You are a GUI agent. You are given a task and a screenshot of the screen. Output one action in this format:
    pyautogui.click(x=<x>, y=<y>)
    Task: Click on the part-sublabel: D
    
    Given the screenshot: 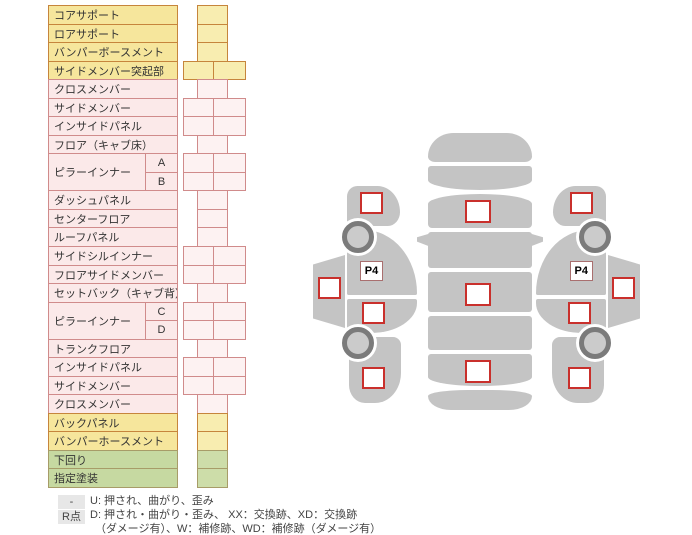 What is the action you would take?
    pyautogui.click(x=161, y=330)
    